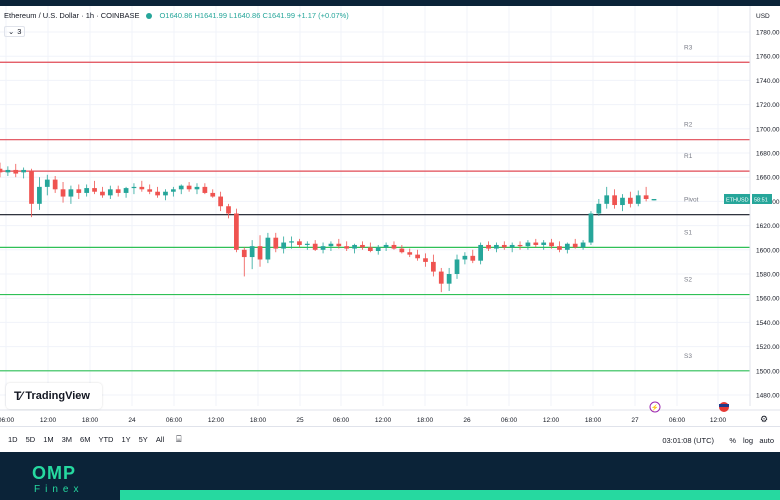  I want to click on date-range-icon: ⌸, so click(179, 439).